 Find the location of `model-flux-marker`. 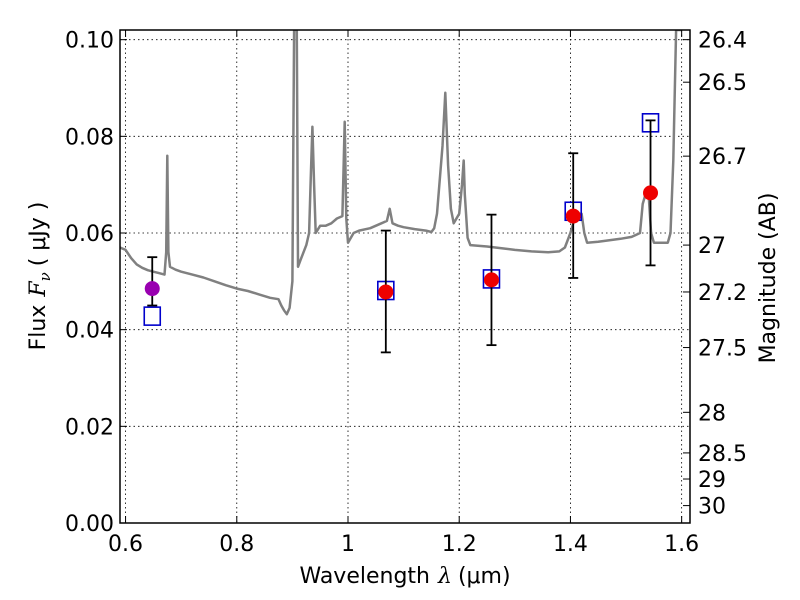

model-flux-marker is located at coordinates (152, 316).